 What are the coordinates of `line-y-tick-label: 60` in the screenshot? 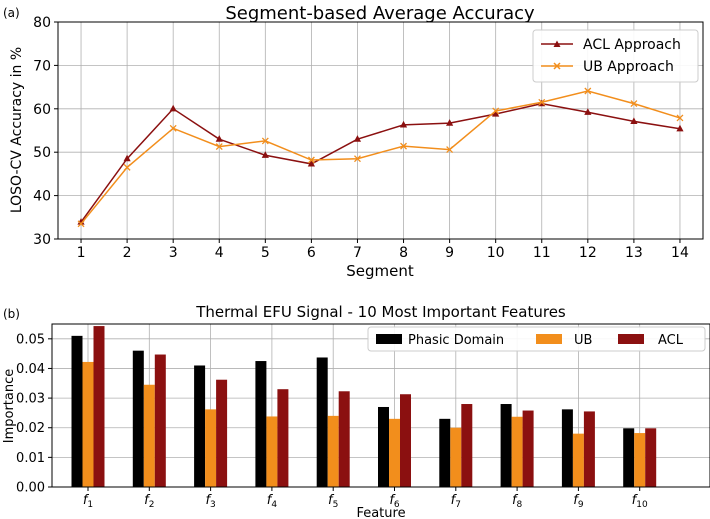 It's located at (42, 110).